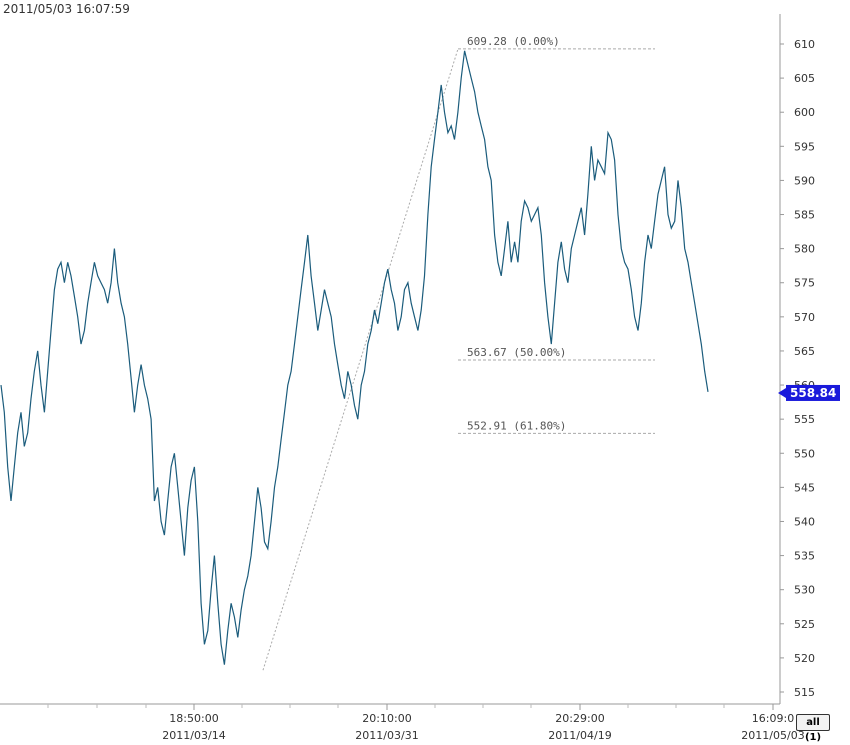 Image resolution: width=850 pixels, height=745 pixels. What do you see at coordinates (813, 728) in the screenshot?
I see `zoom-all-button: all (1)` at bounding box center [813, 728].